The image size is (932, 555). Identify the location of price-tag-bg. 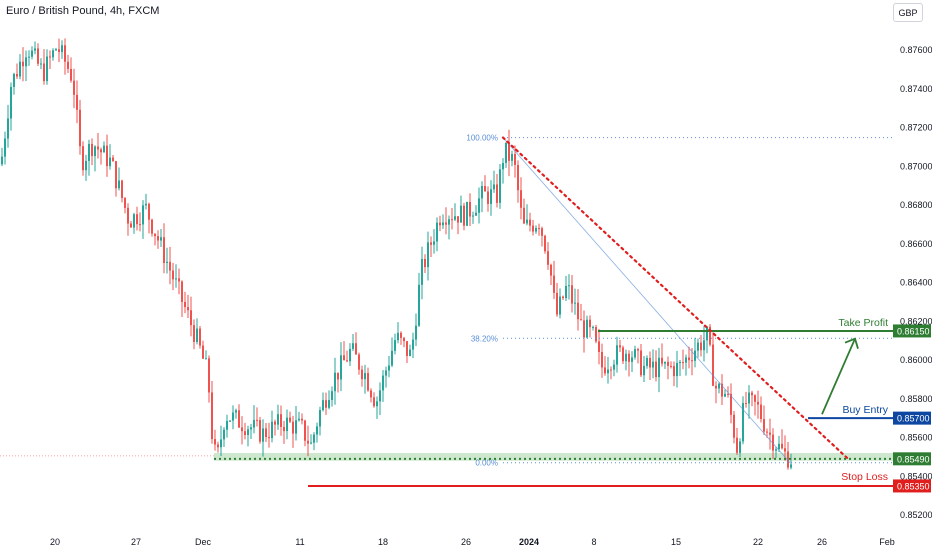
(912, 459).